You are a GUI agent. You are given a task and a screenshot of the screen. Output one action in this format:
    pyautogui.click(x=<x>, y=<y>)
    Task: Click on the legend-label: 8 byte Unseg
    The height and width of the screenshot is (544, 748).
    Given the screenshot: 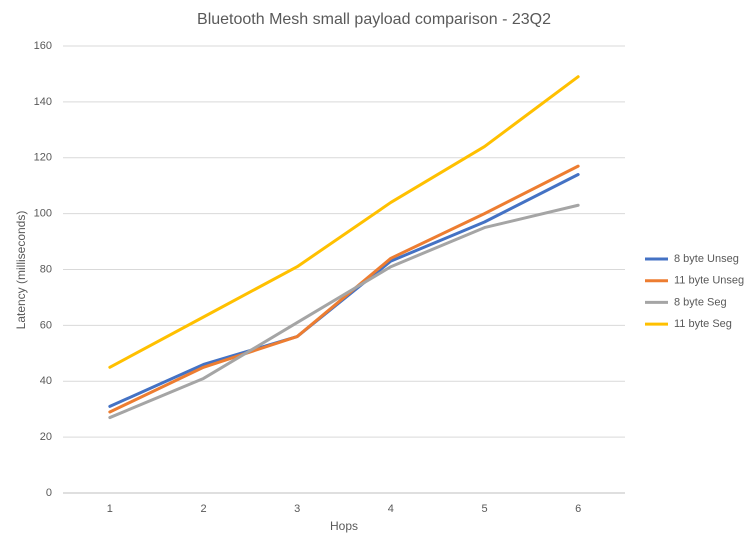 What is the action you would take?
    pyautogui.click(x=706, y=259)
    